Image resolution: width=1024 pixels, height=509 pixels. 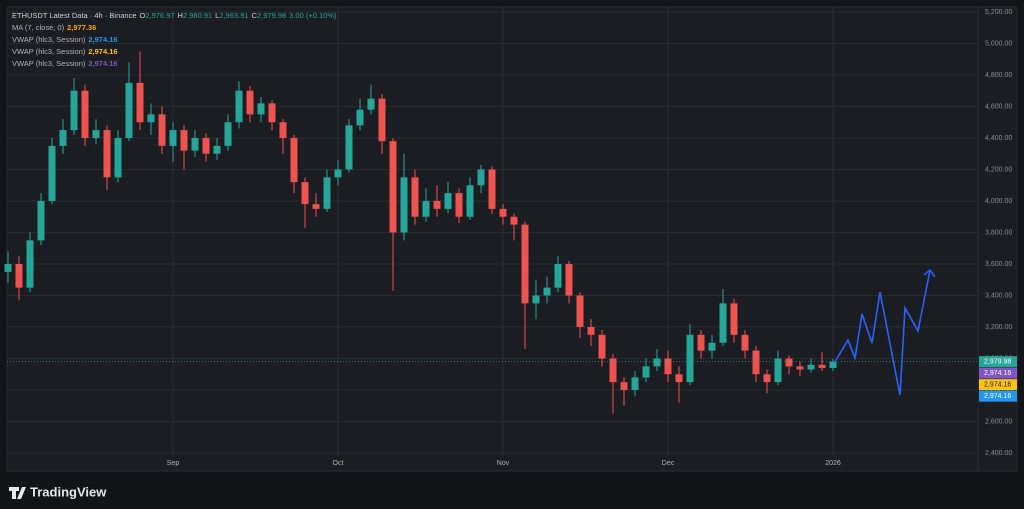 I want to click on y-tick-label: 4,000.00, so click(x=998, y=201).